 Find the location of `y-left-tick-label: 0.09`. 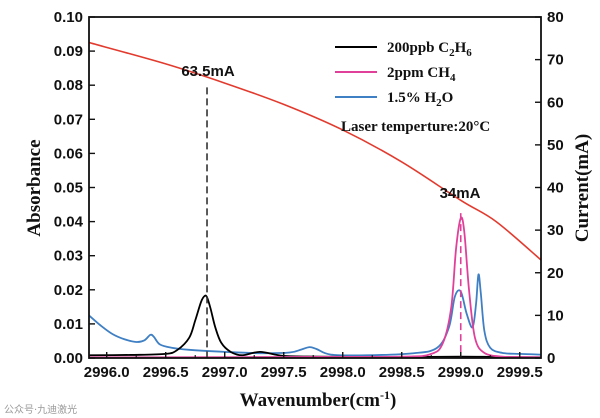

y-left-tick-label: 0.09 is located at coordinates (68, 51).